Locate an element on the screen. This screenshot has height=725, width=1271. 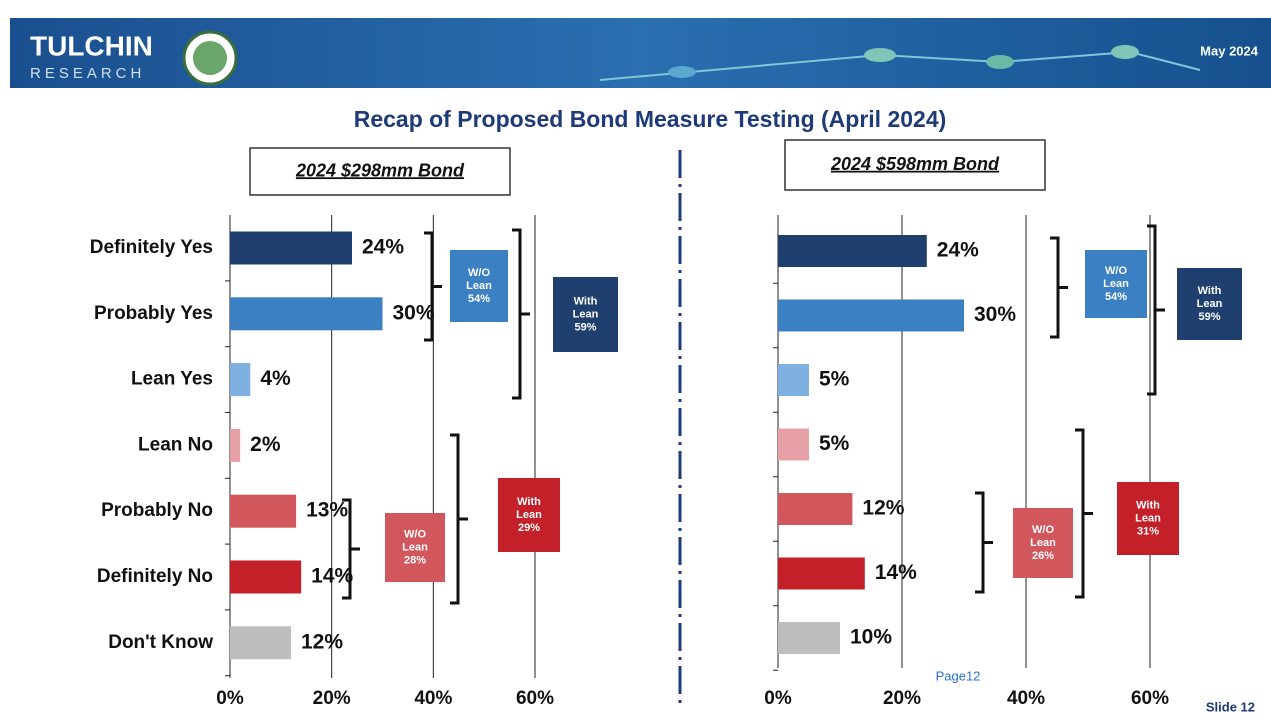
annotation-text: 31% is located at coordinates (1148, 531).